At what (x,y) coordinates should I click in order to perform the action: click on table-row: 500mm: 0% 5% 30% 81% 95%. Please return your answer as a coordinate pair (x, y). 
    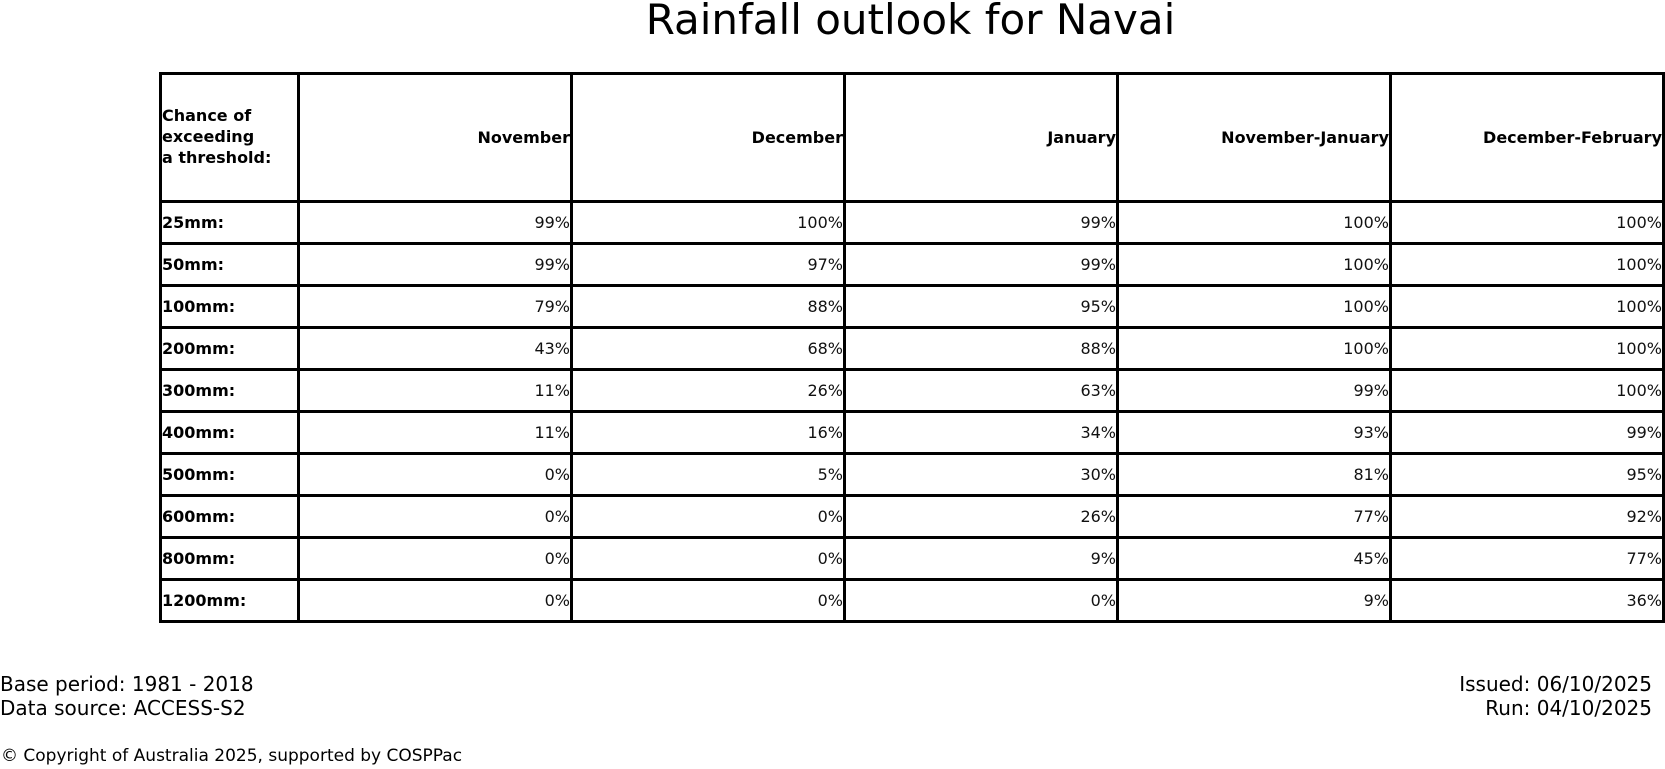
    Looking at the image, I should click on (912, 474).